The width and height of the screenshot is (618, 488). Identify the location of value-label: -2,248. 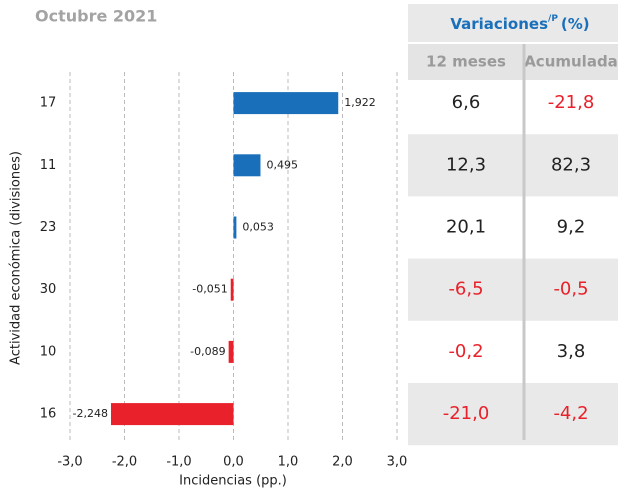
(90, 413).